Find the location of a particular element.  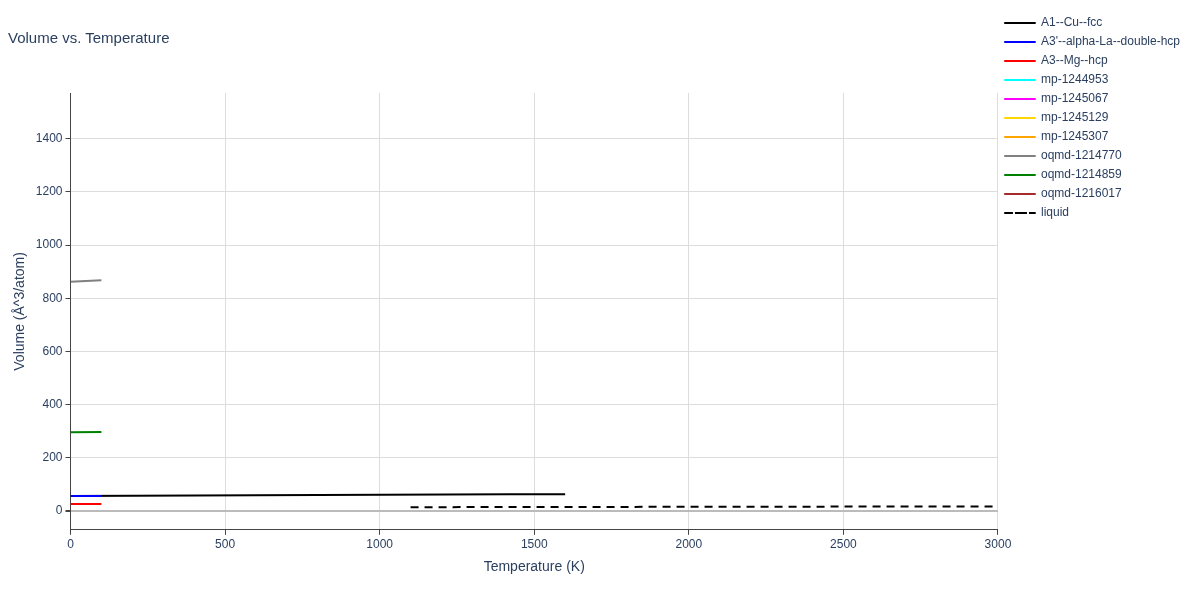

y-axis-title: Volume (Å^3/atom) is located at coordinates (19, 311).